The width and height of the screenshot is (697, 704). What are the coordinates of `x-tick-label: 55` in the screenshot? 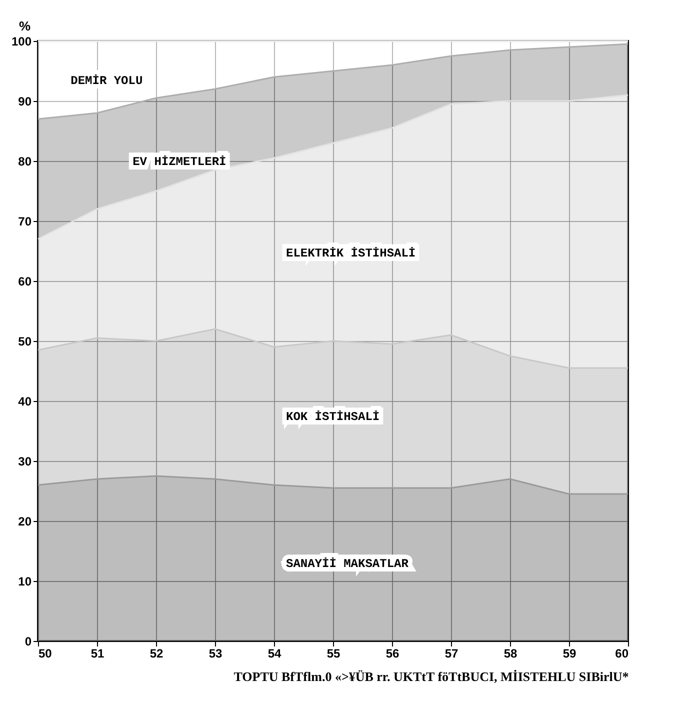 It's located at (333, 653).